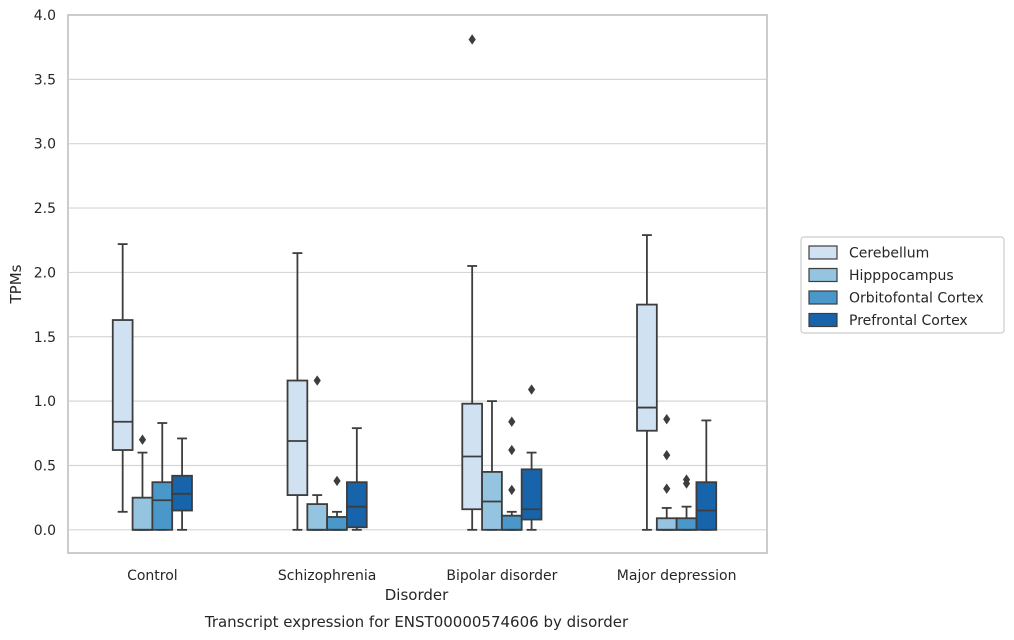 This screenshot has height=640, width=1014. Describe the element at coordinates (152, 576) in the screenshot. I see `x-tick-label: Control` at that location.